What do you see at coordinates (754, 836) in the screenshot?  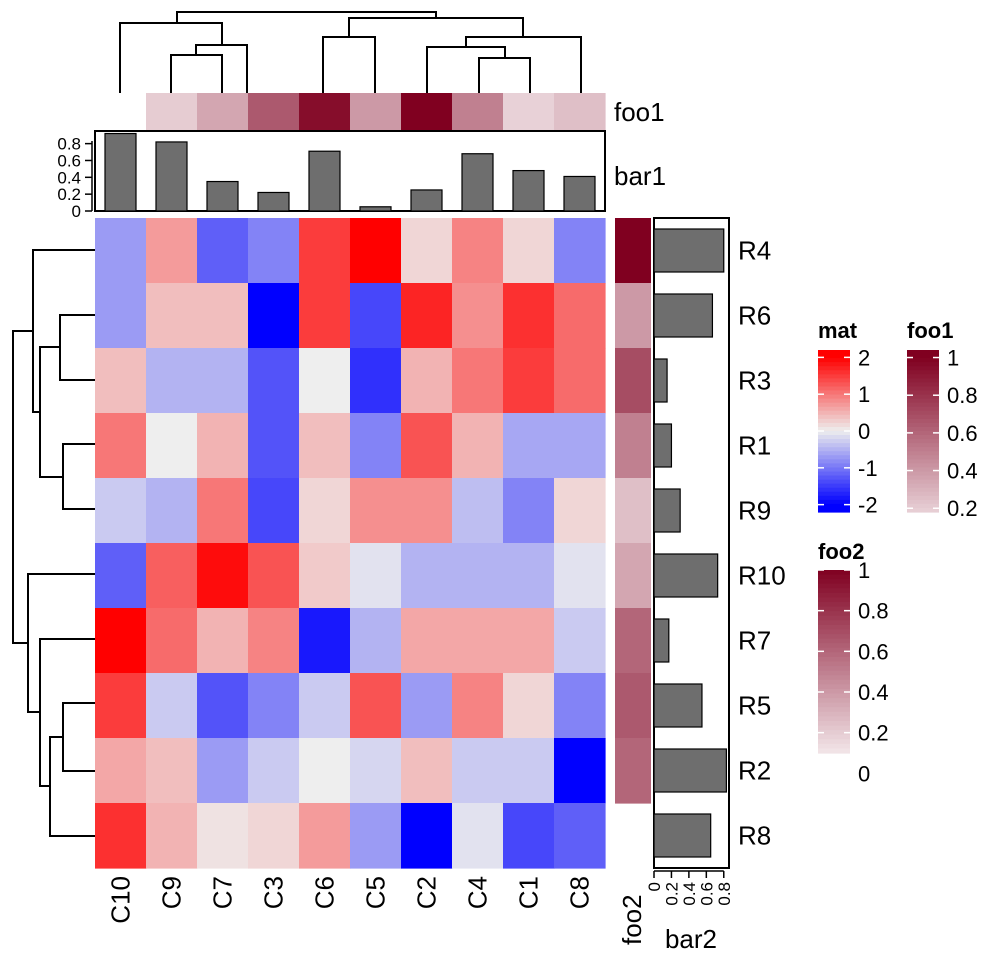 I see `row-label: R8` at bounding box center [754, 836].